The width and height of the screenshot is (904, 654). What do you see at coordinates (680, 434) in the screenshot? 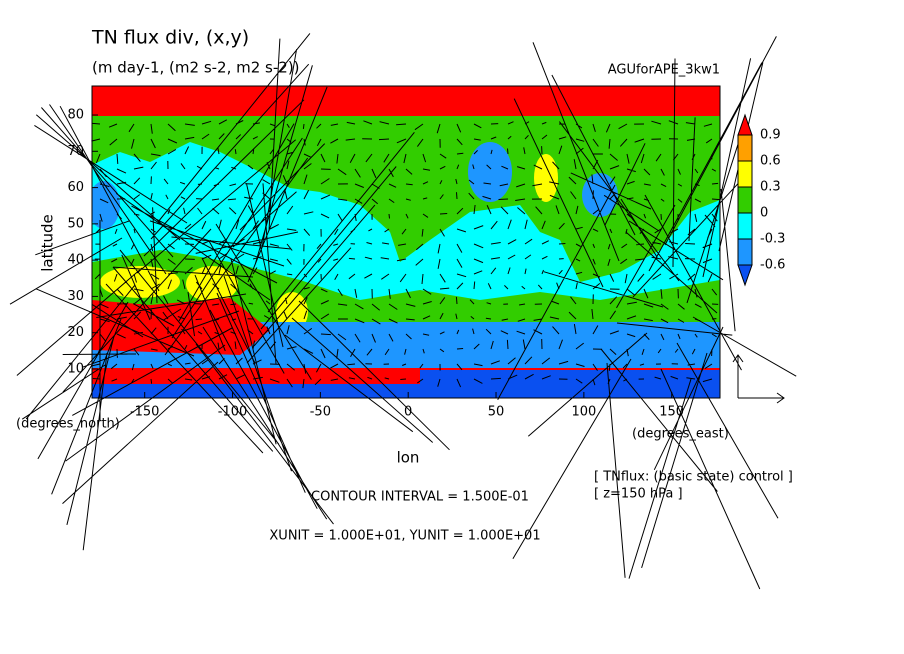
I see `x-unit: (degrees_east)` at bounding box center [680, 434].